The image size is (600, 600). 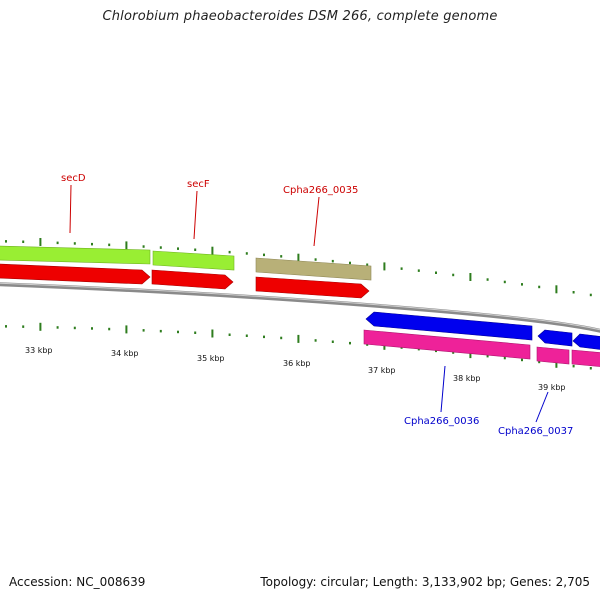 What do you see at coordinates (535, 431) in the screenshot?
I see `gene-label-cpha266-0037: Cpha266_0037` at bounding box center [535, 431].